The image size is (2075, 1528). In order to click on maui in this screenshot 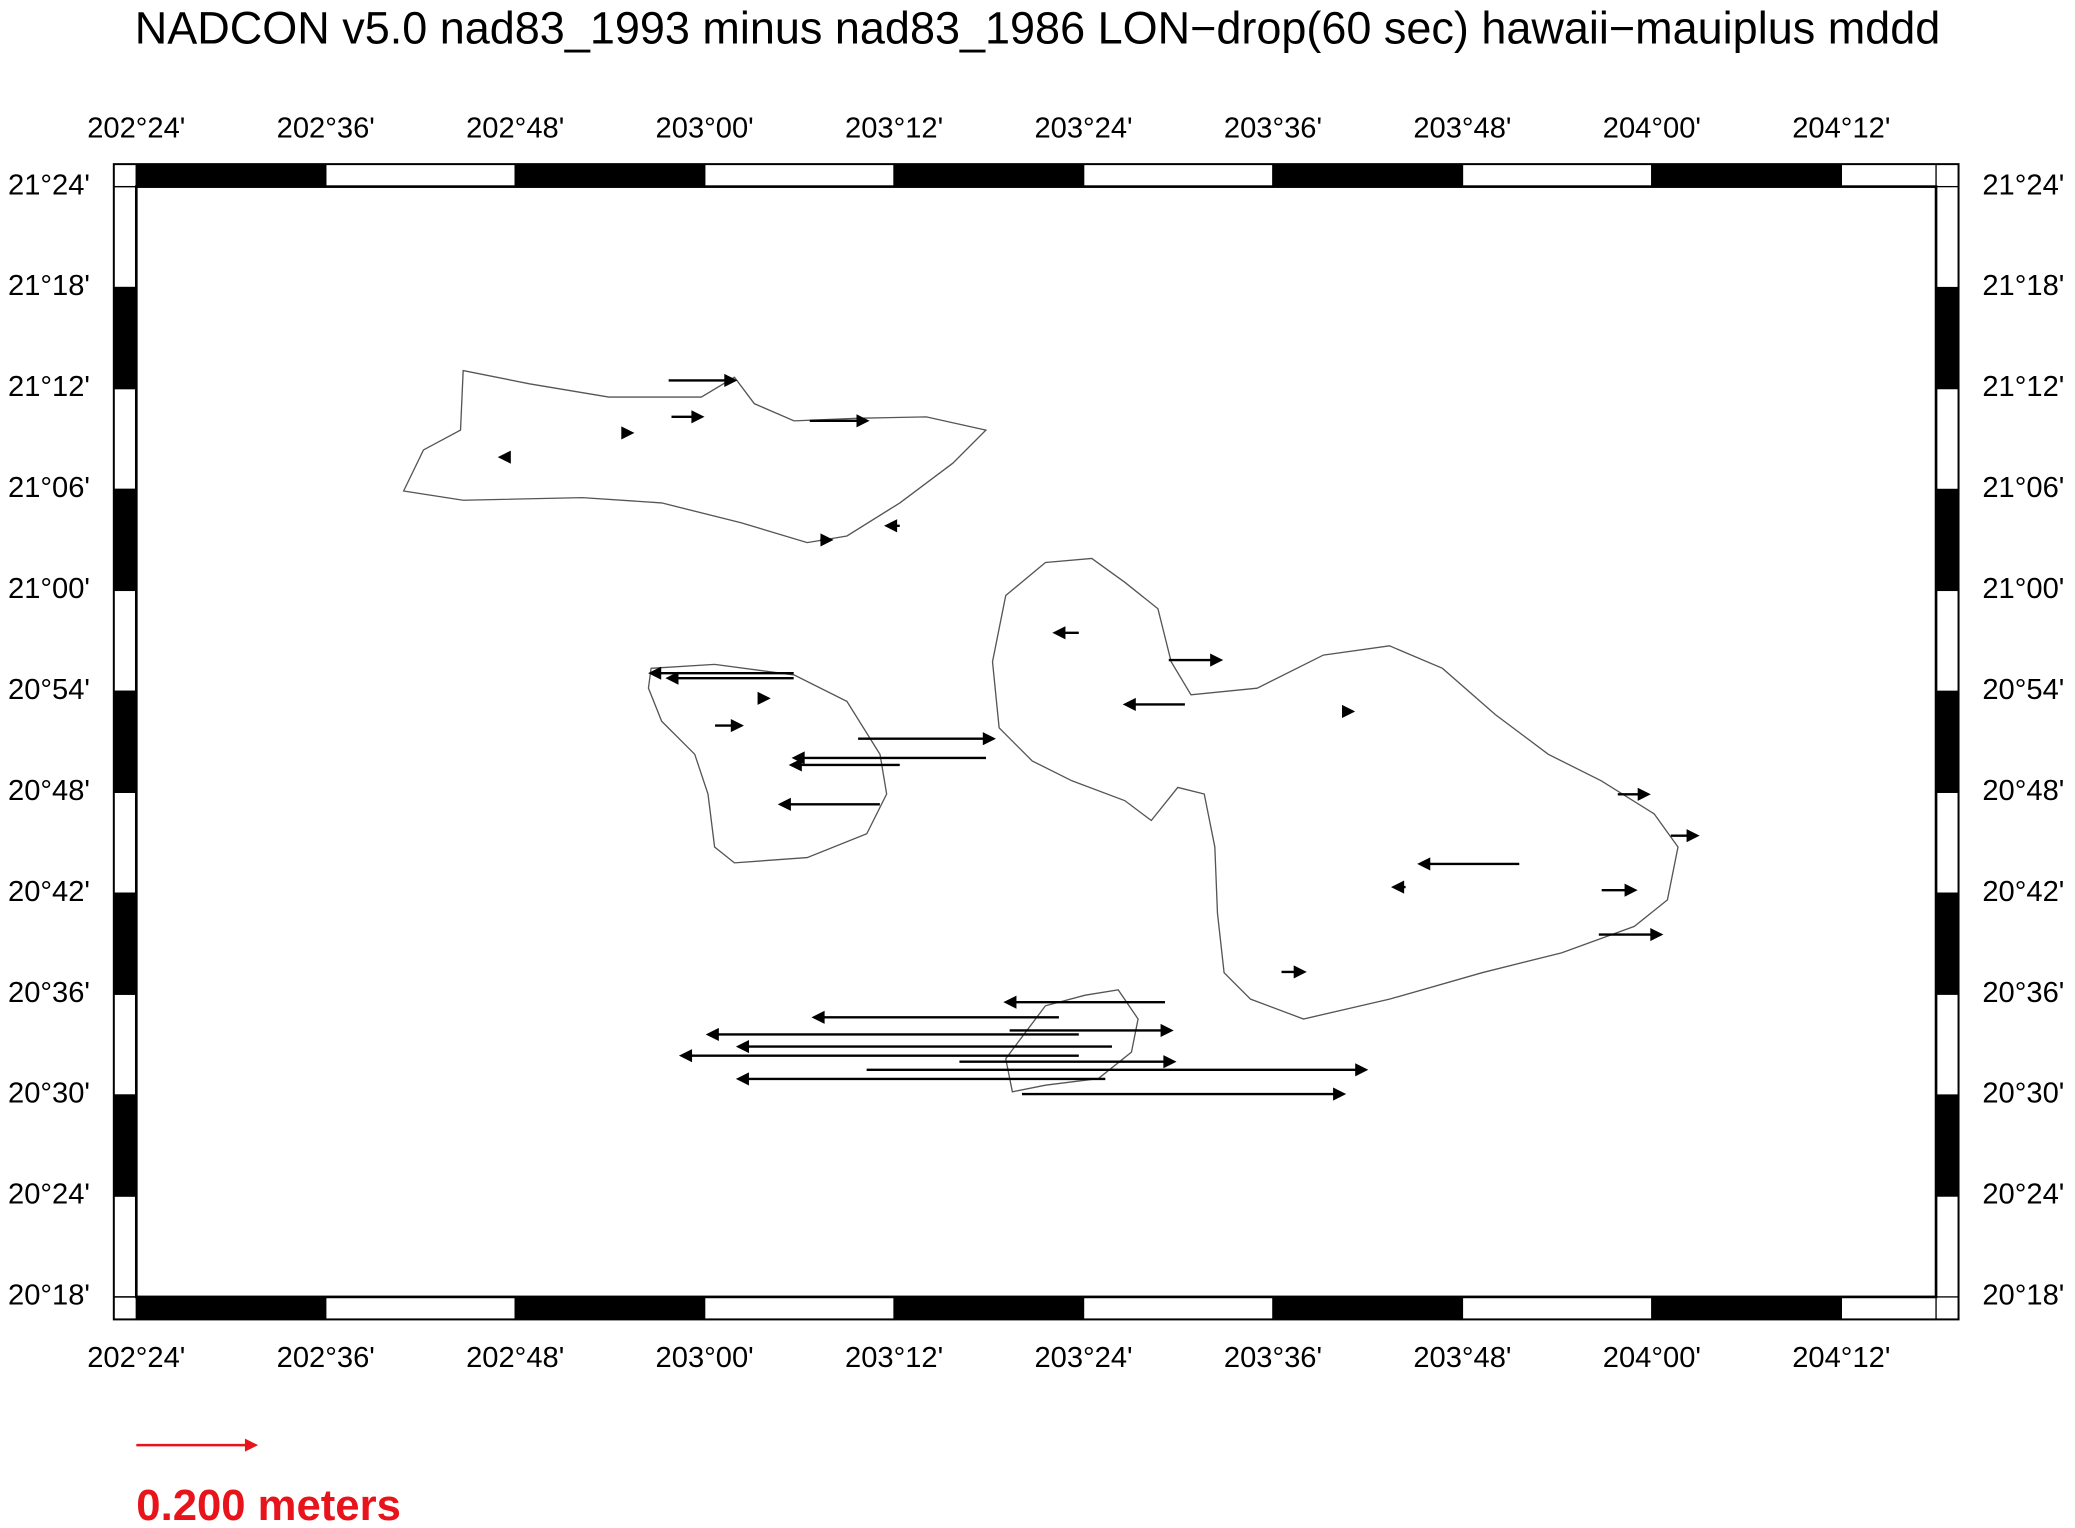, I will do `click(1335, 788)`.